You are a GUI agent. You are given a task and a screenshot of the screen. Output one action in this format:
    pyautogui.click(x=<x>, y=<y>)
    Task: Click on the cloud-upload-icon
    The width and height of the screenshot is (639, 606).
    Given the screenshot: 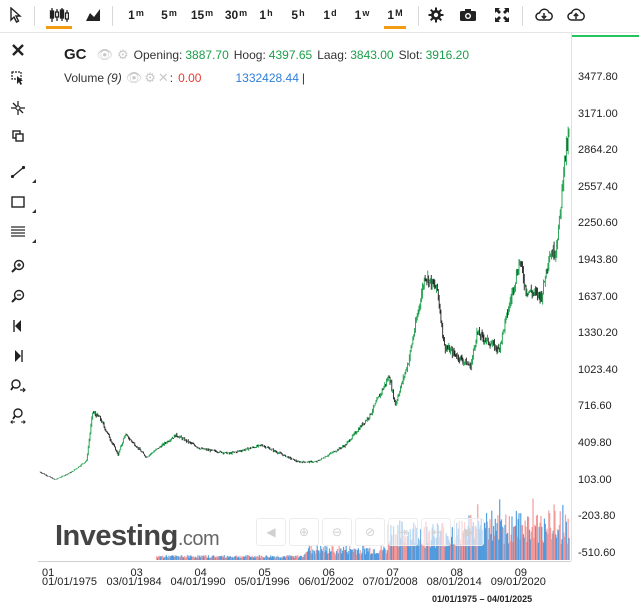 What is the action you would take?
    pyautogui.click(x=576, y=15)
    